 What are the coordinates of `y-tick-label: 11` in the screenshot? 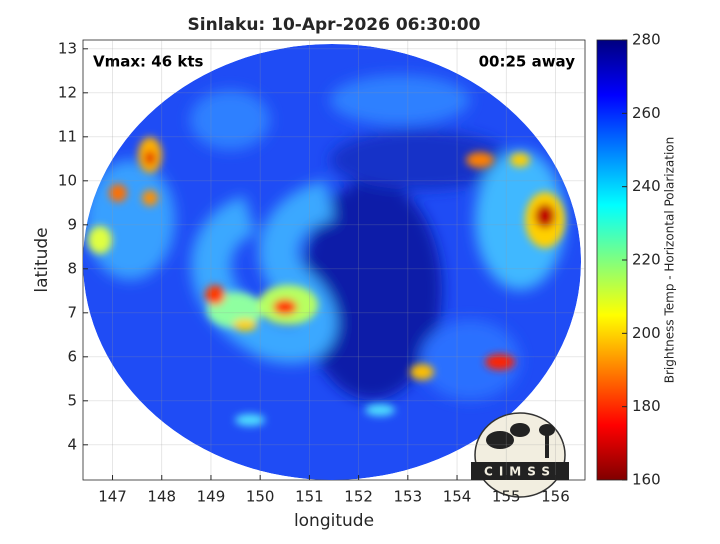 It's located at (67, 136).